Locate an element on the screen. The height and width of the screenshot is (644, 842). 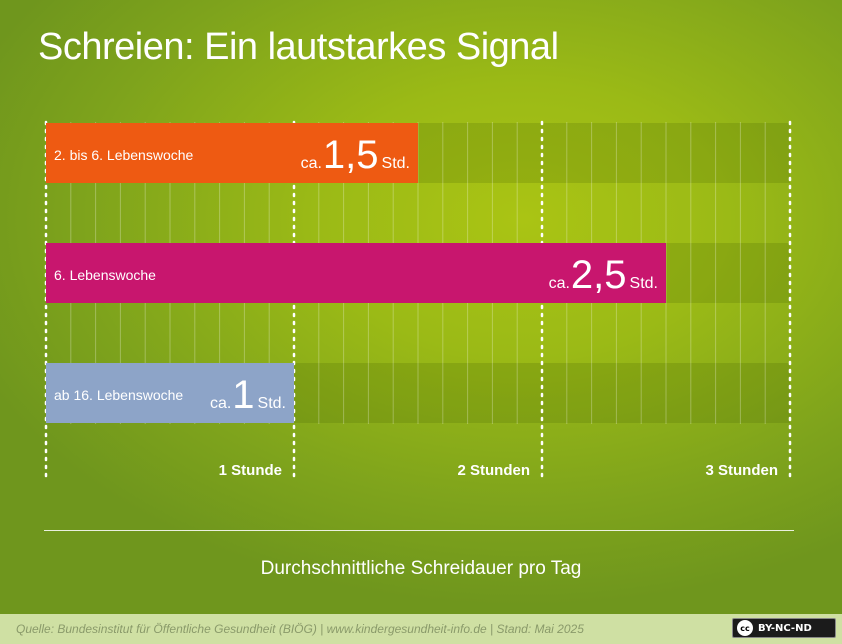
x-axis-label: Durchschnittliche Schreidauer pro Tag is located at coordinates (421, 568).